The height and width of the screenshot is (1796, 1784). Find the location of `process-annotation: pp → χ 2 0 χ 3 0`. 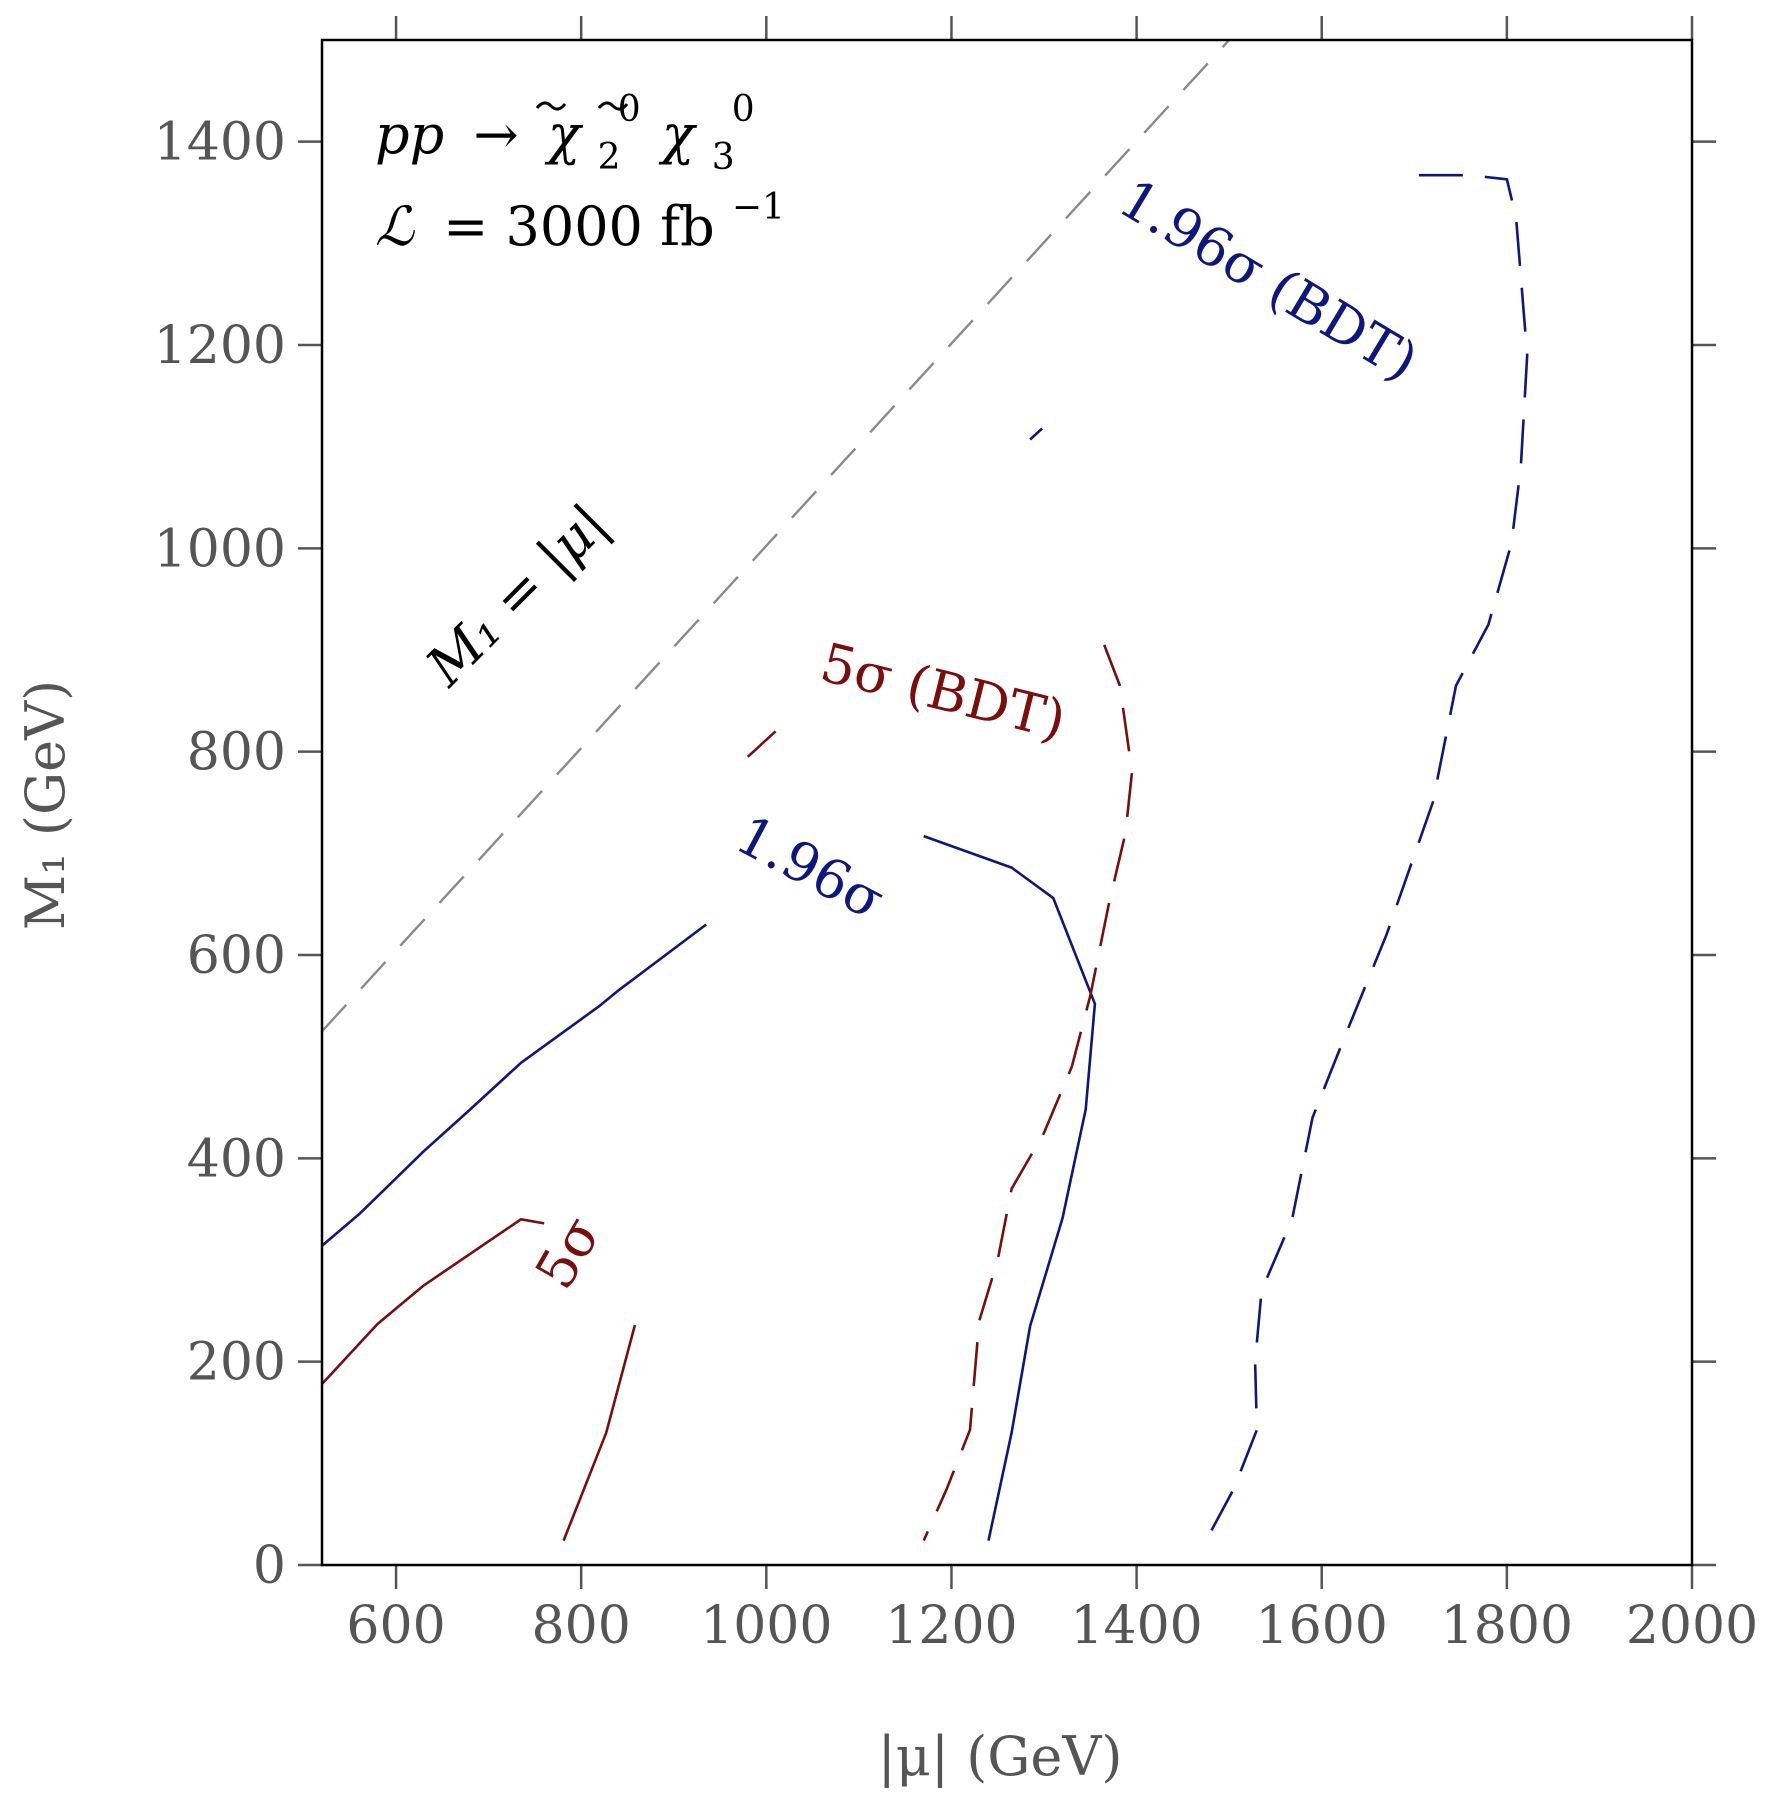

process-annotation: pp → χ 2 0 χ 3 0 is located at coordinates (565, 126).